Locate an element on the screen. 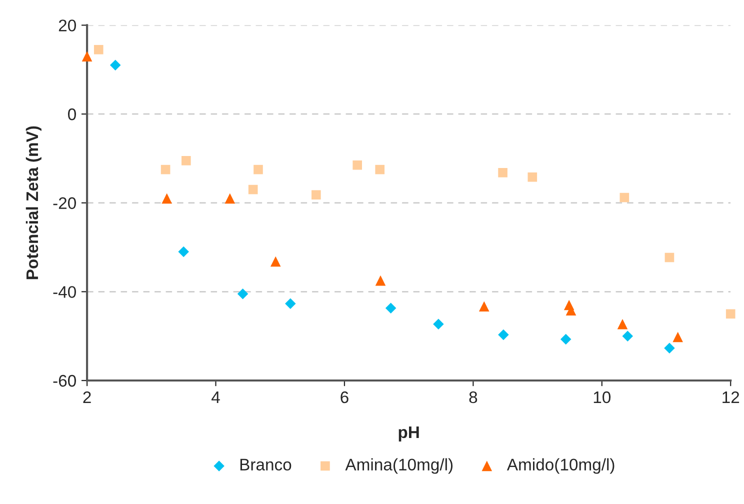 Image resolution: width=744 pixels, height=504 pixels. legend-label: Branco is located at coordinates (266, 464).